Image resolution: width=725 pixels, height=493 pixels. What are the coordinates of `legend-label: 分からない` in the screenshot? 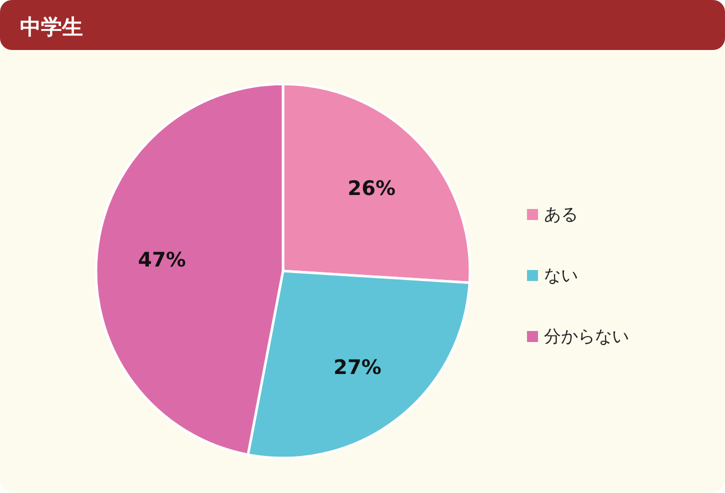 It's located at (586, 337).